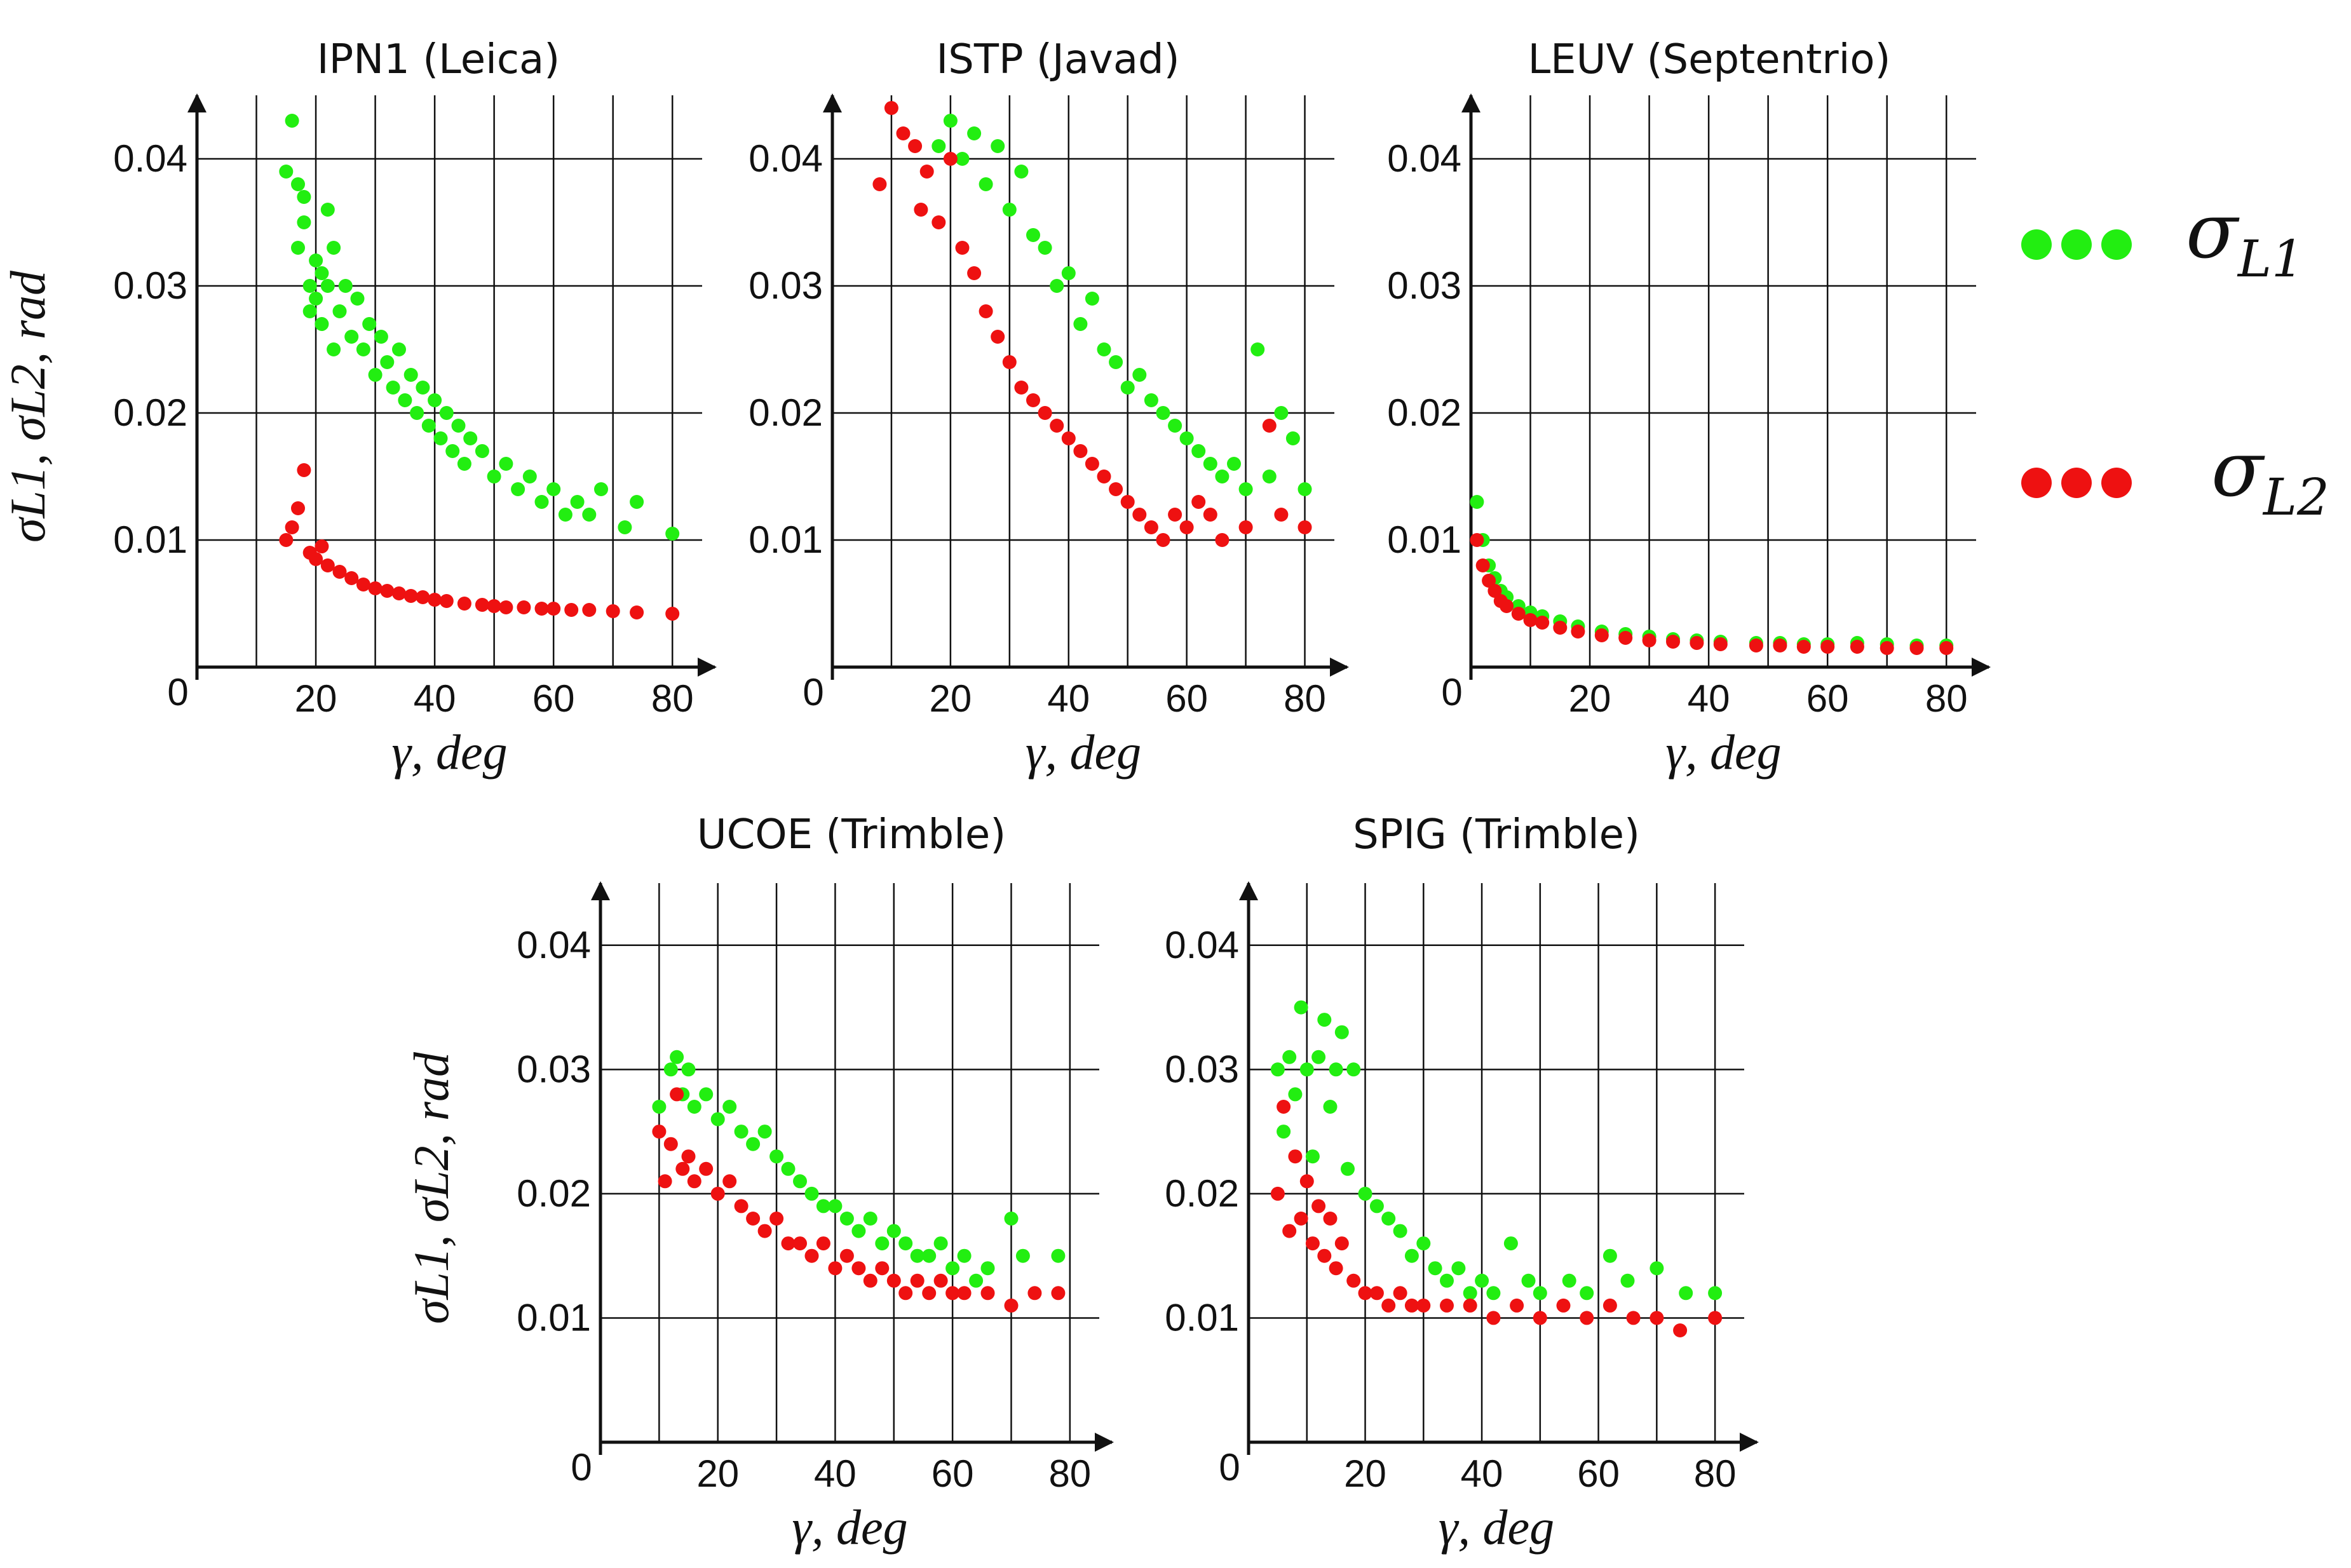 Image resolution: width=2351 pixels, height=1568 pixels. I want to click on legend-marker-l1, so click(2036, 244).